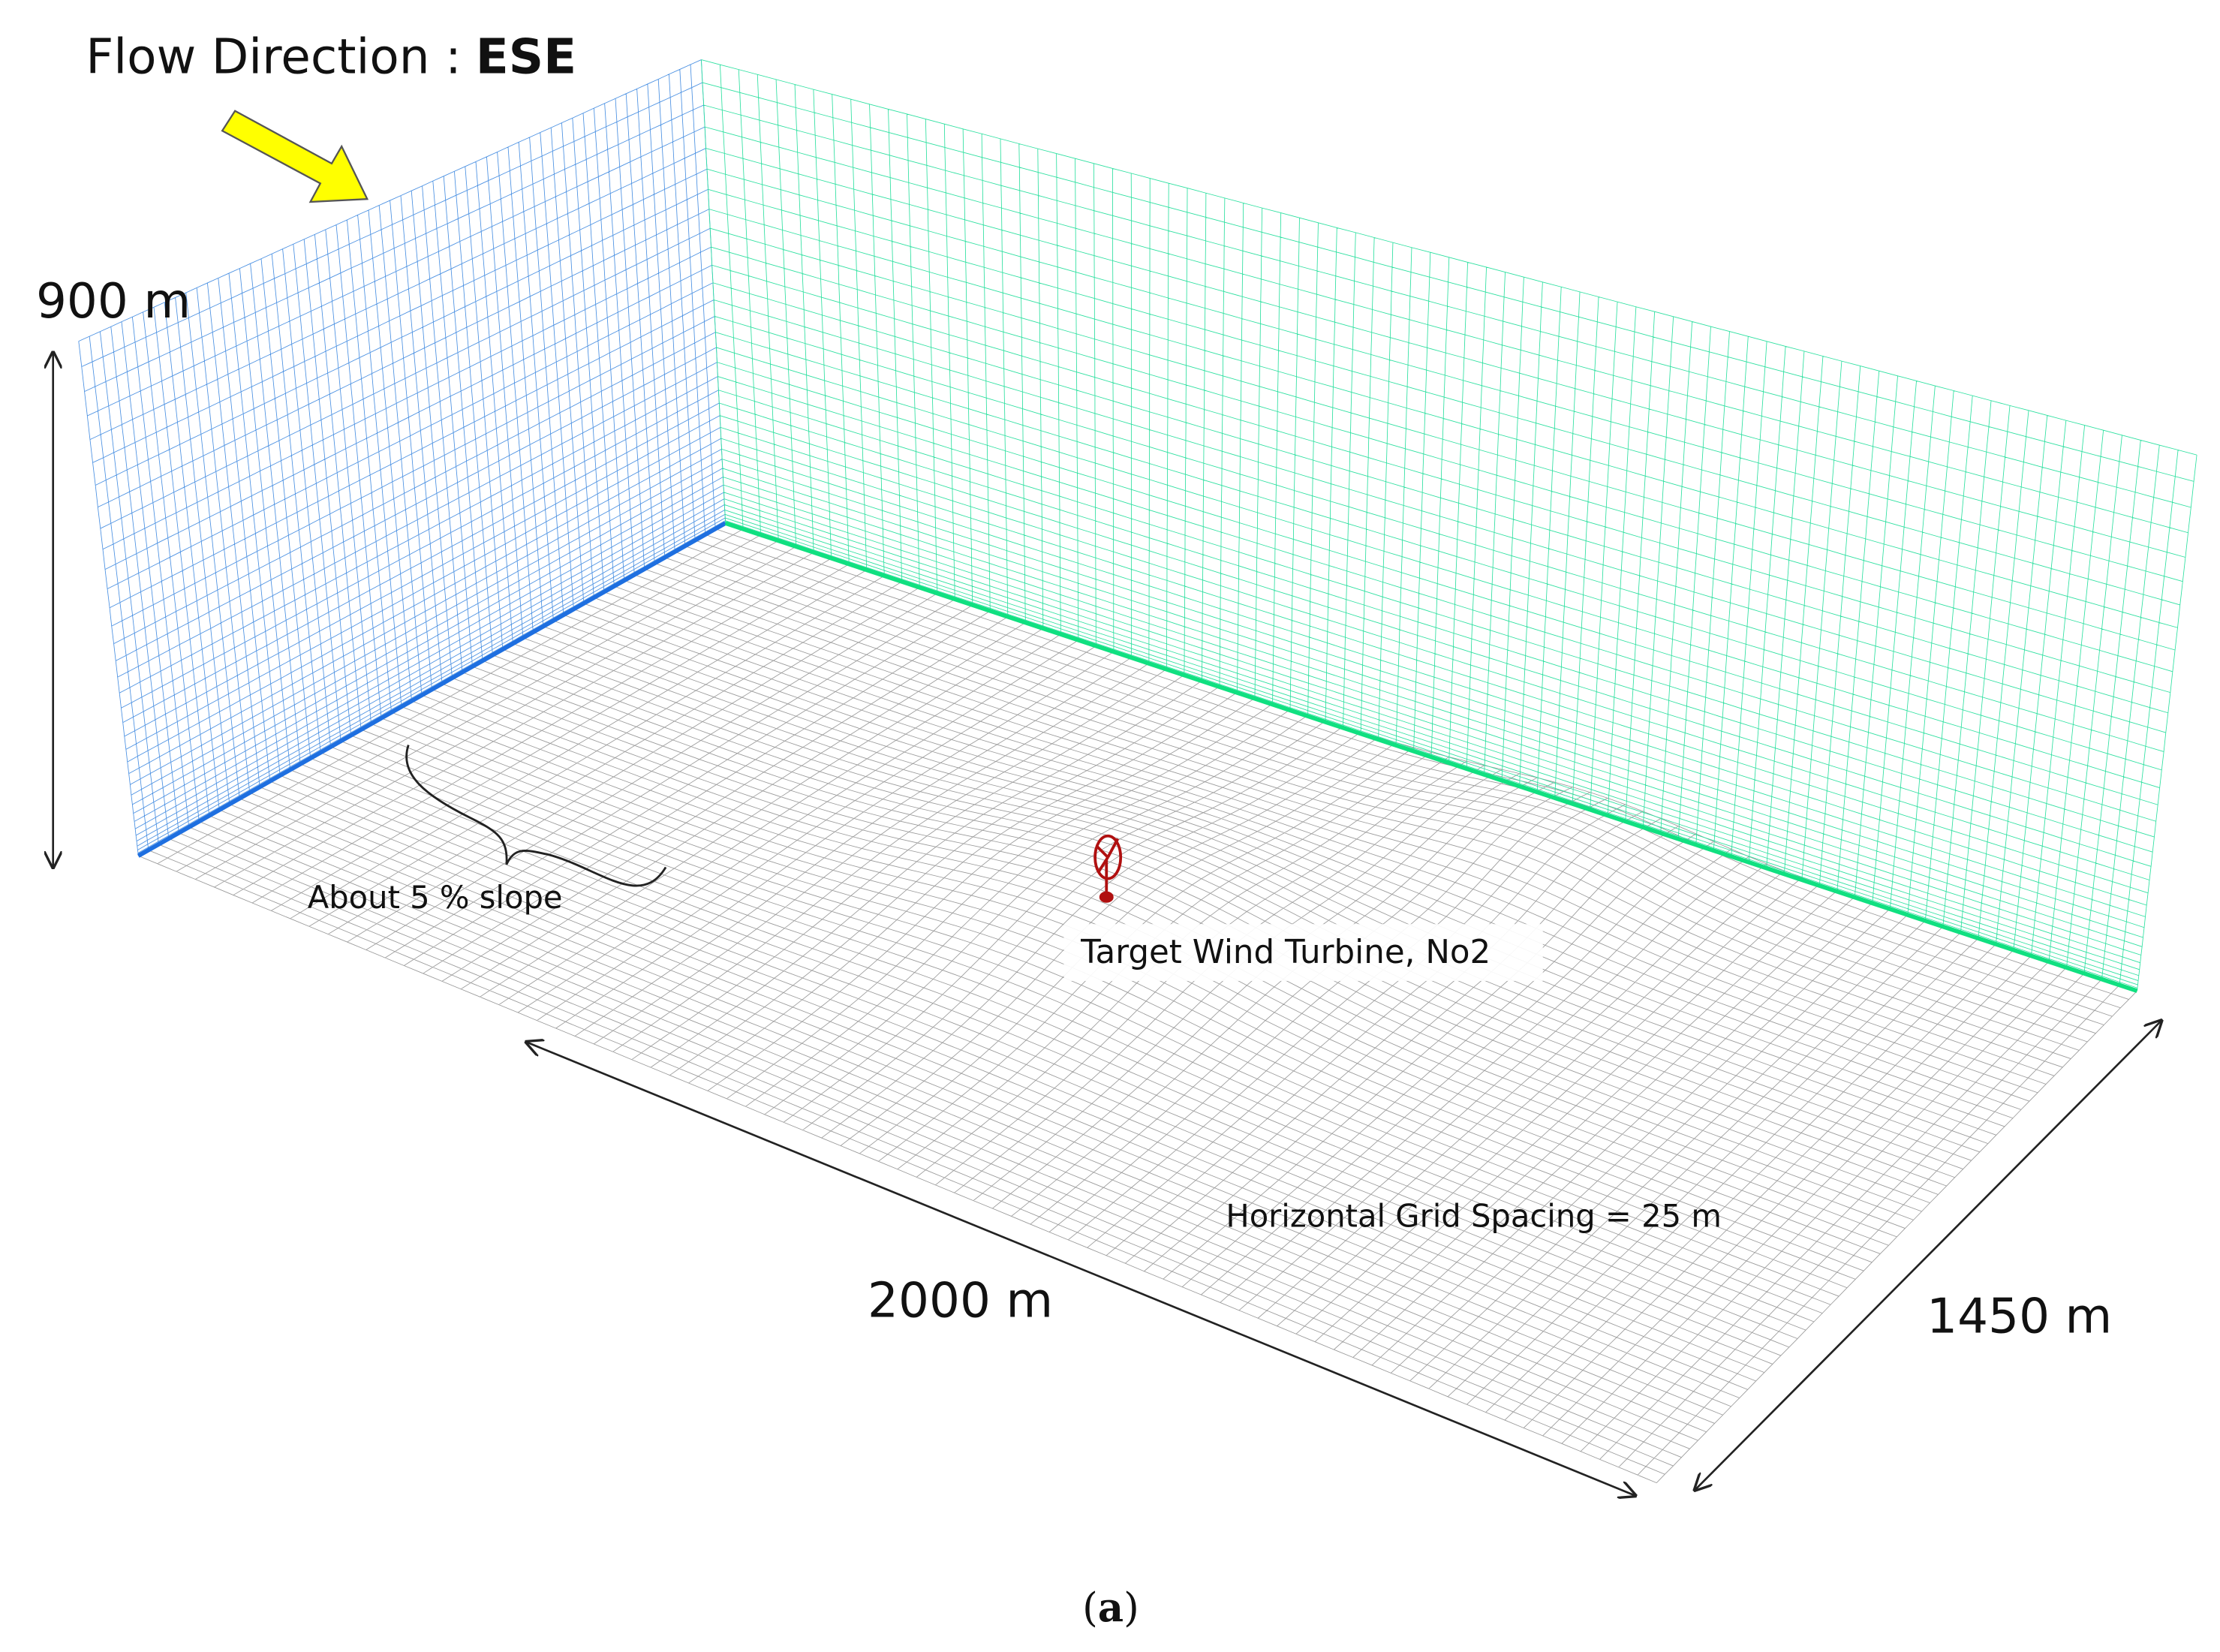 This screenshot has width=2220, height=1652. I want to click on width-label: 1450 m, so click(2019, 1316).